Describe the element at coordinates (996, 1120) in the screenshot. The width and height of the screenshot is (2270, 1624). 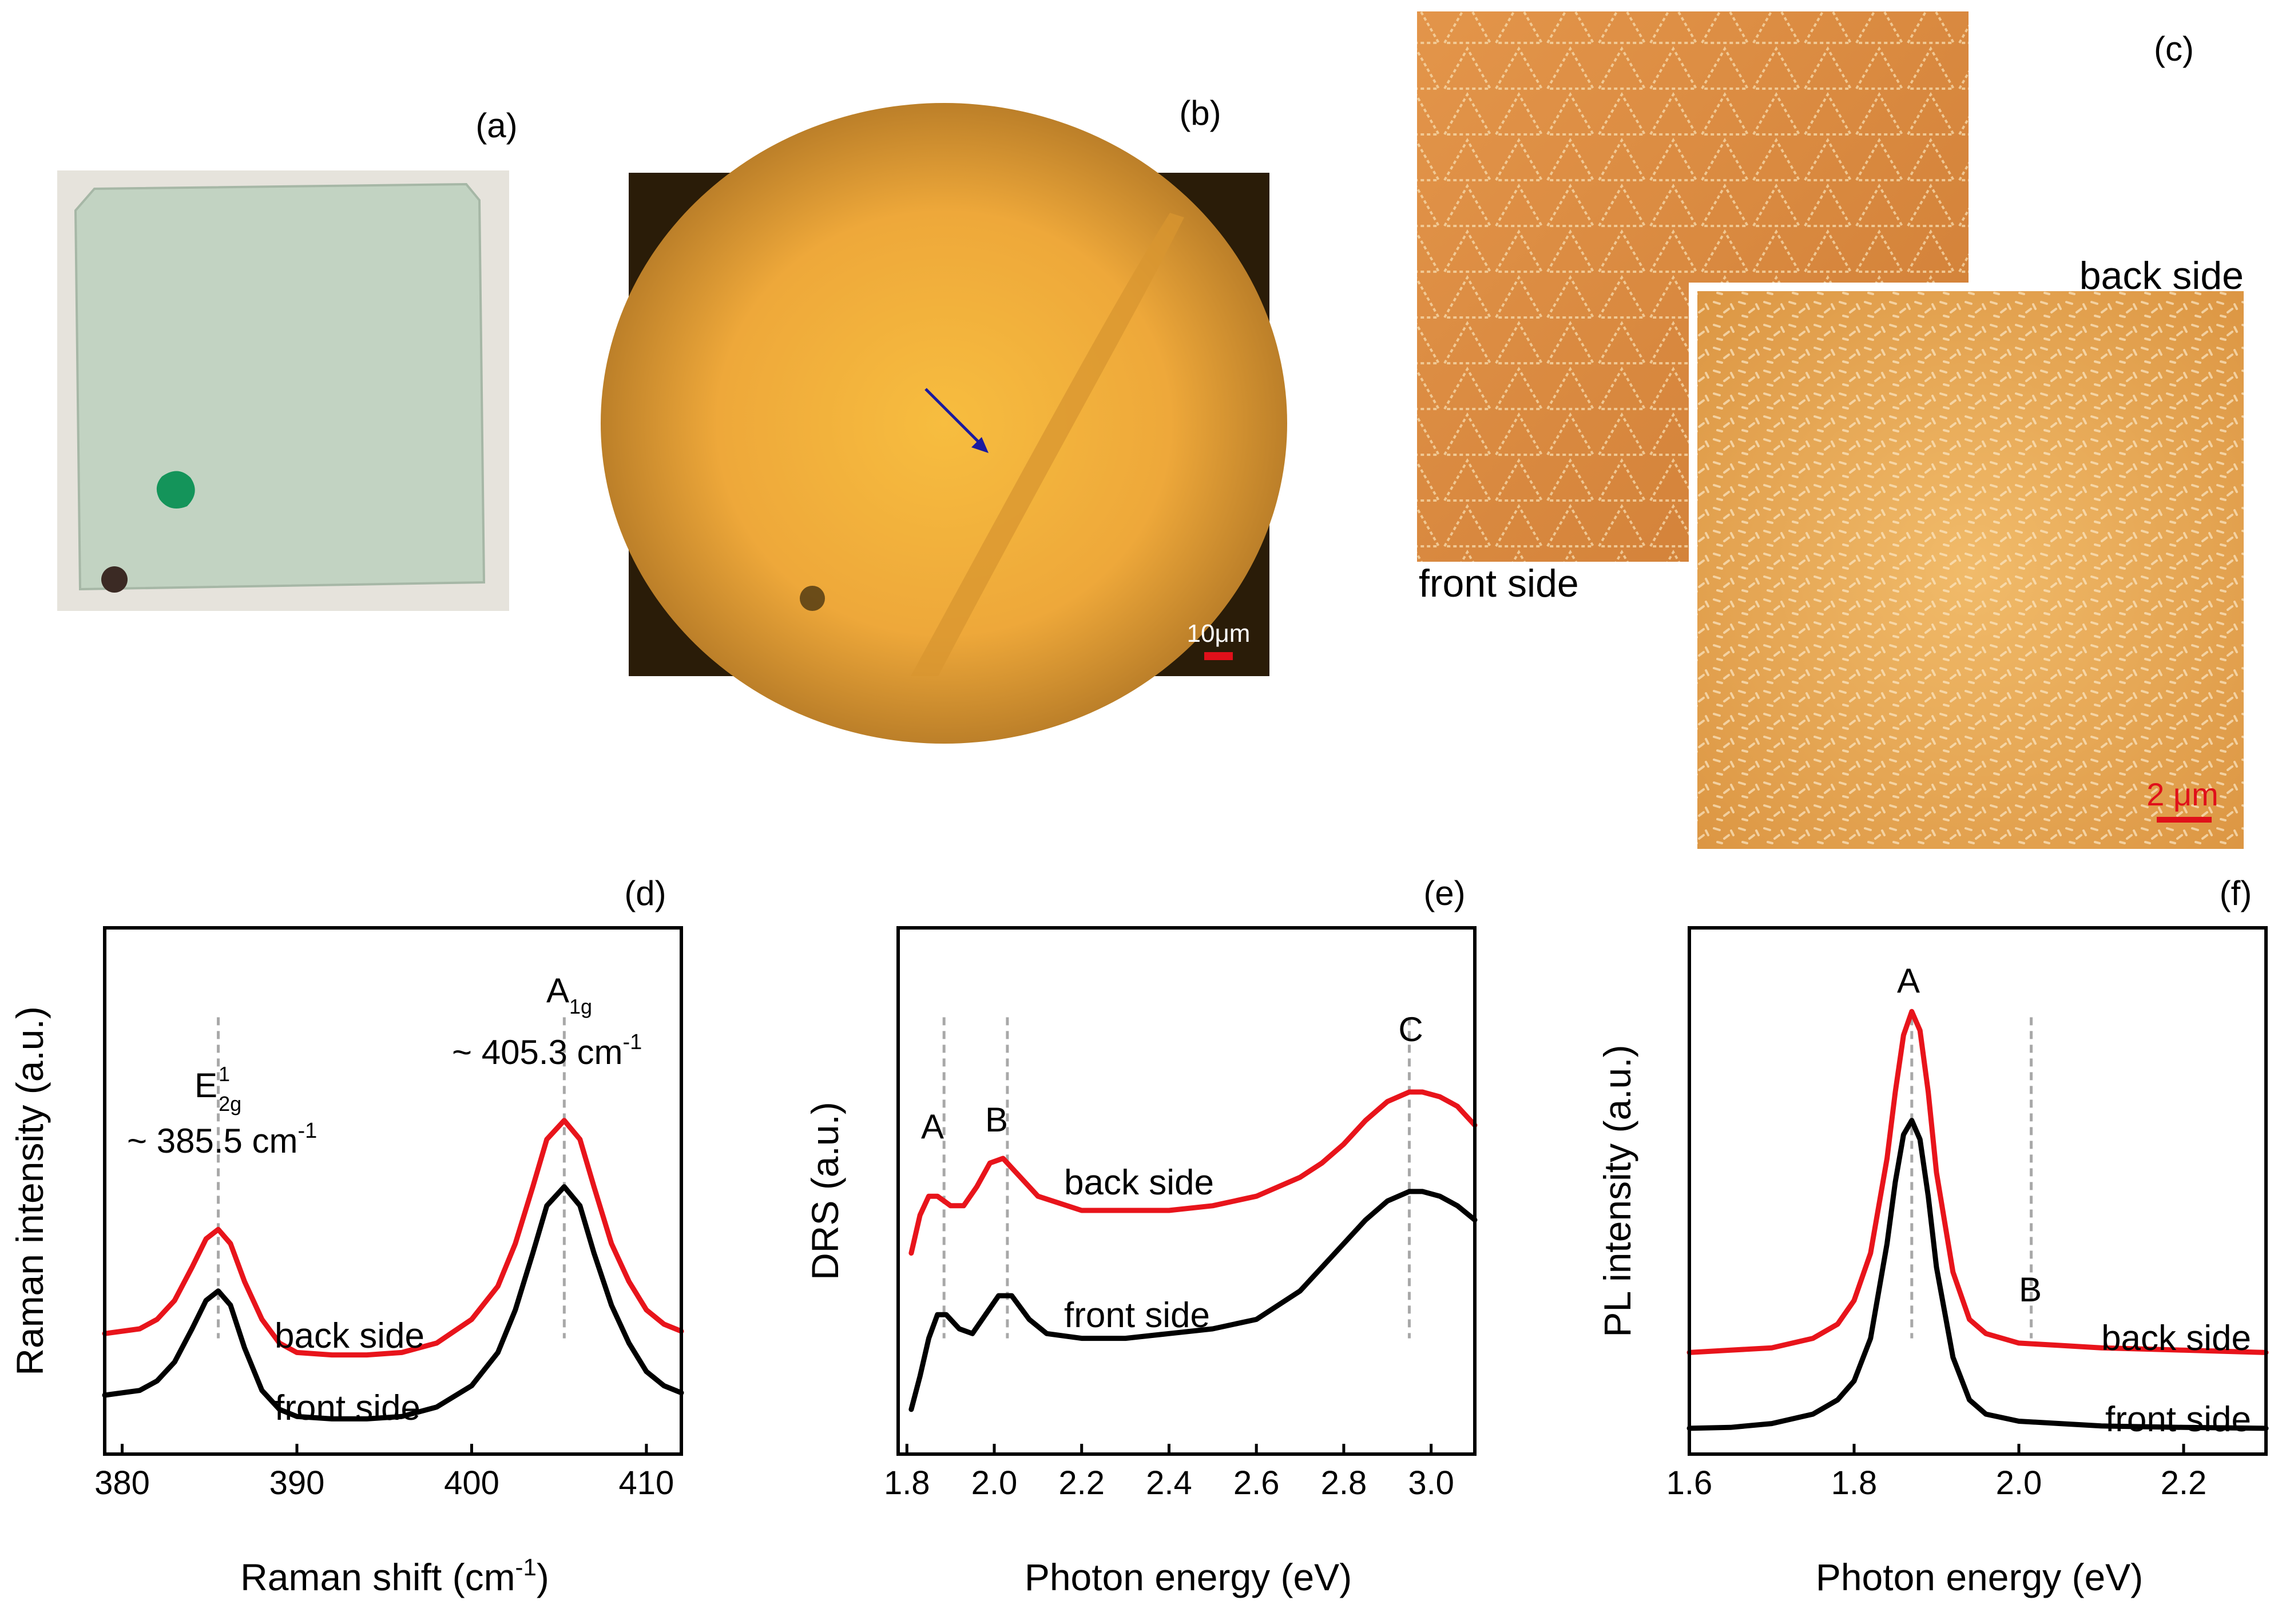
I see `chart-e-peak-b: B` at that location.